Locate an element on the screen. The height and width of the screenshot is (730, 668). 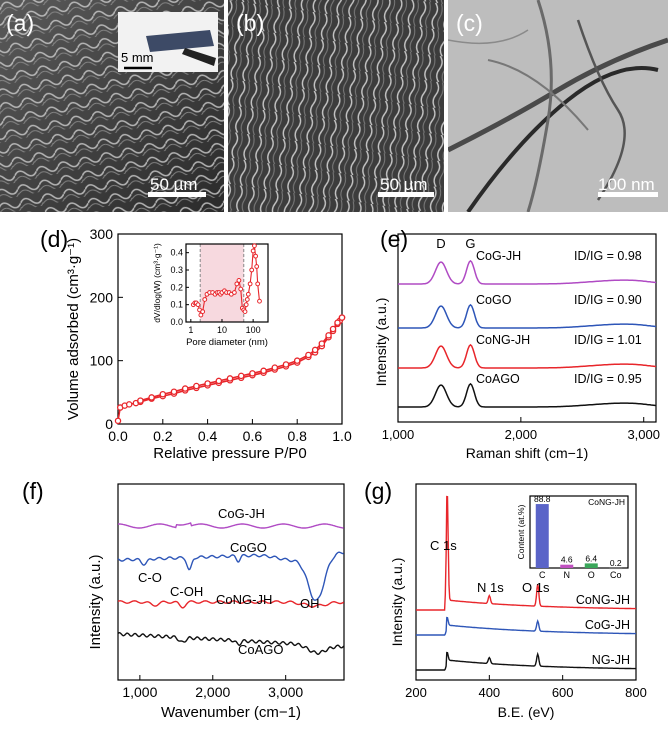
g-inset-y-axis-label: Content (at.%) is located at coordinates (521, 531).